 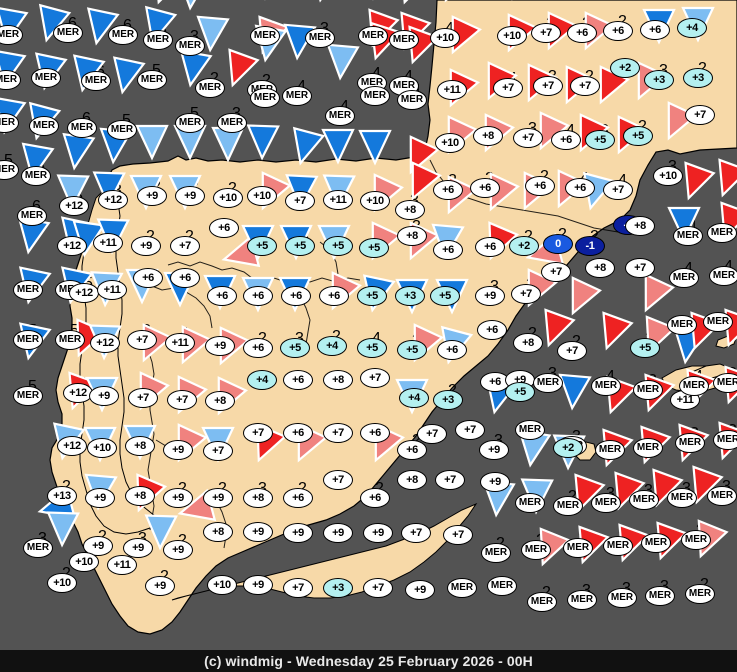 I want to click on temperature-label: 0, so click(x=558, y=244).